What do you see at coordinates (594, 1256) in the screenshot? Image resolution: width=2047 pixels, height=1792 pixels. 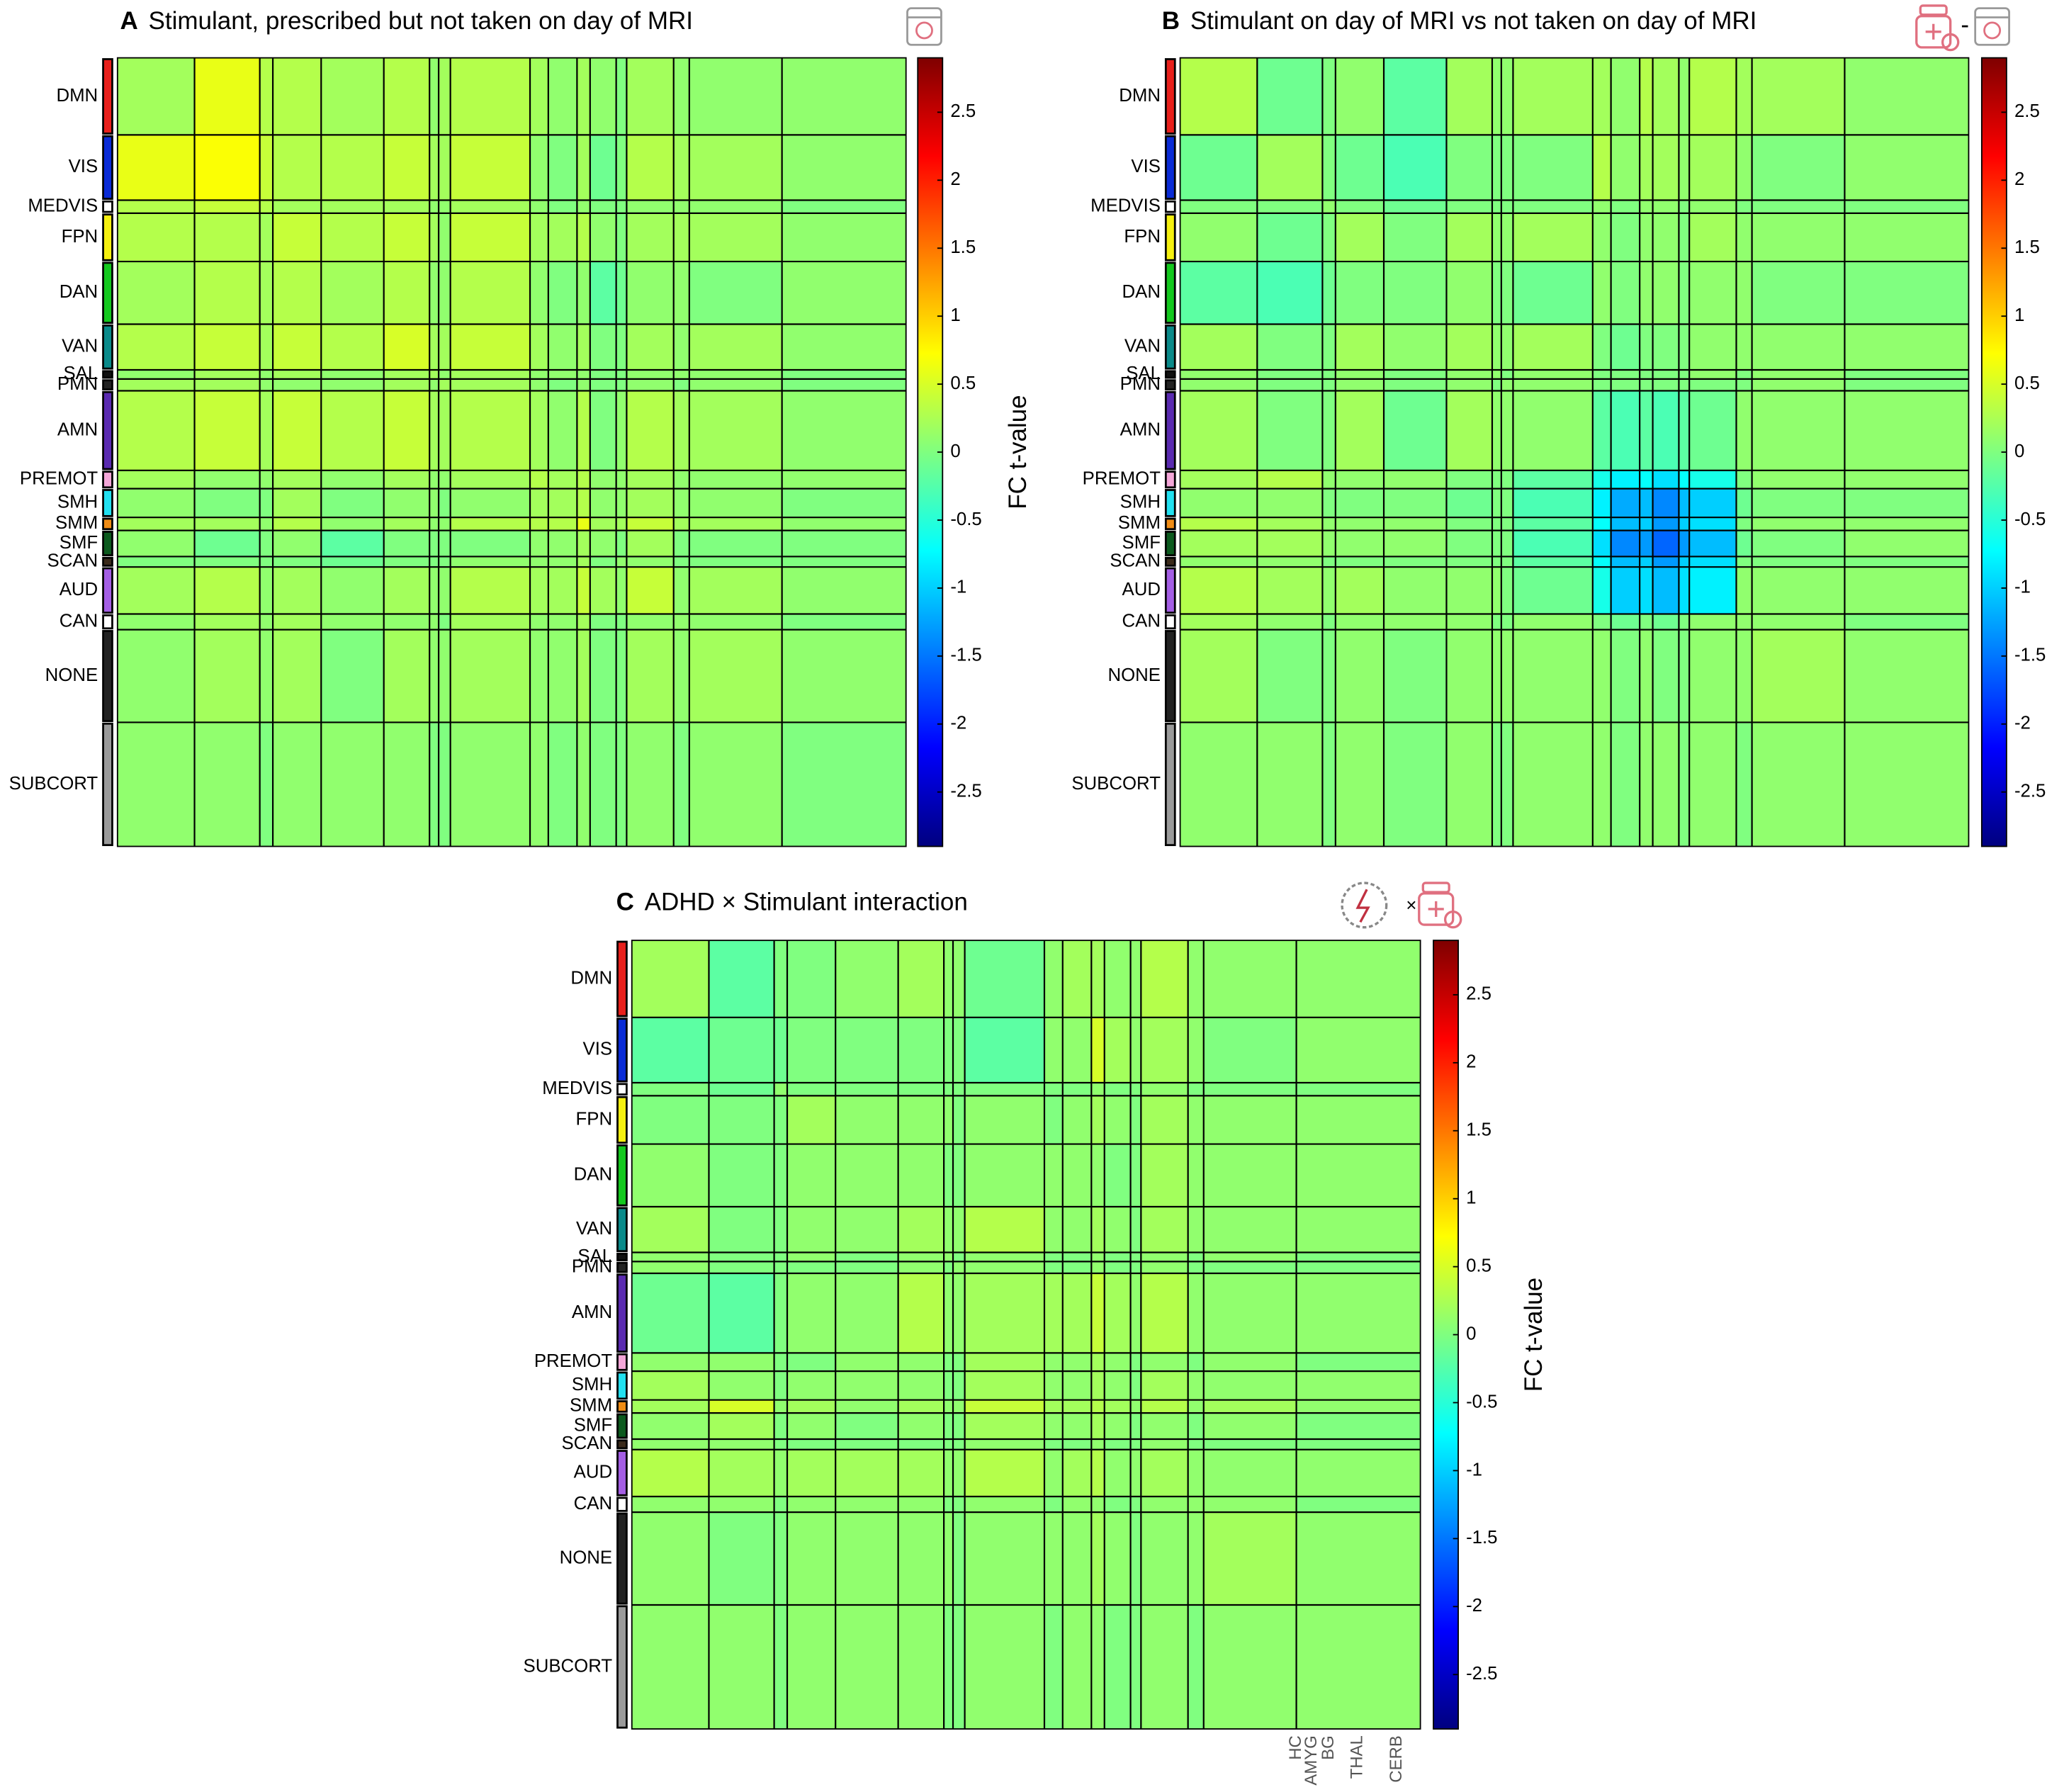 I see `network-label: SAL` at bounding box center [594, 1256].